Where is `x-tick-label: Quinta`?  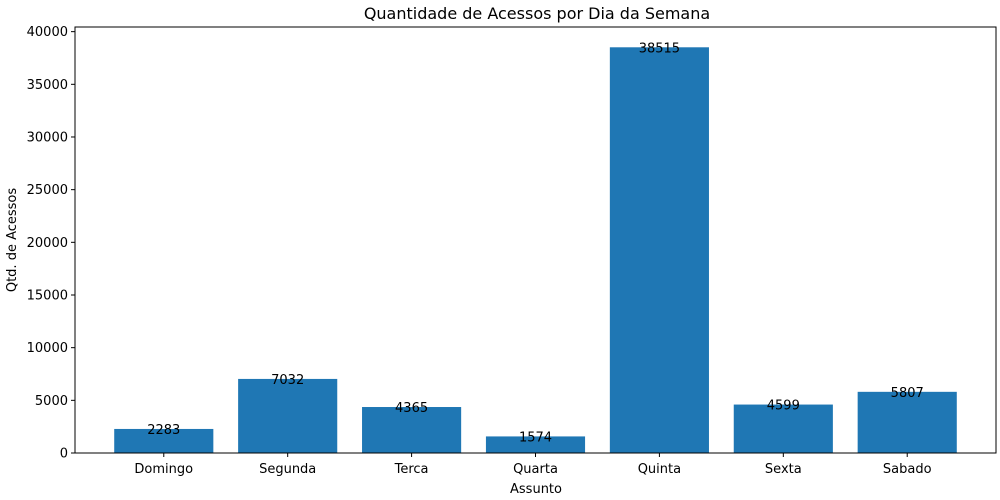 x-tick-label: Quinta is located at coordinates (659, 469).